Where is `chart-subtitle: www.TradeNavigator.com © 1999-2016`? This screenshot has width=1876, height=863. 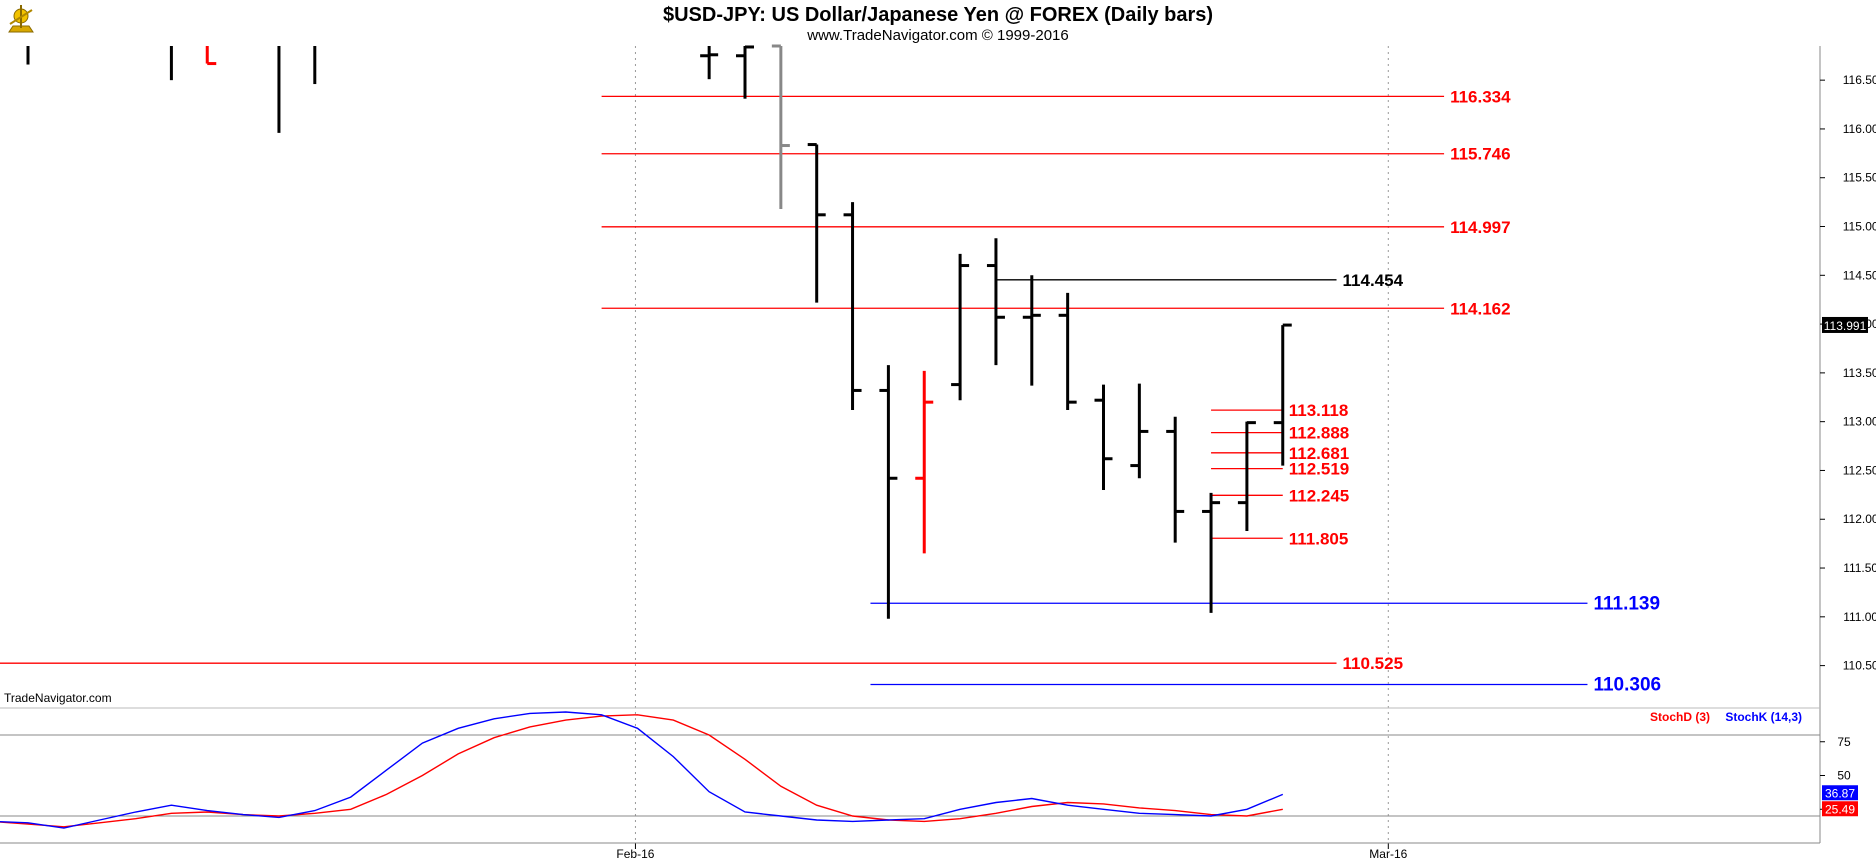
chart-subtitle: www.TradeNavigator.com © 1999-2016 is located at coordinates (937, 35).